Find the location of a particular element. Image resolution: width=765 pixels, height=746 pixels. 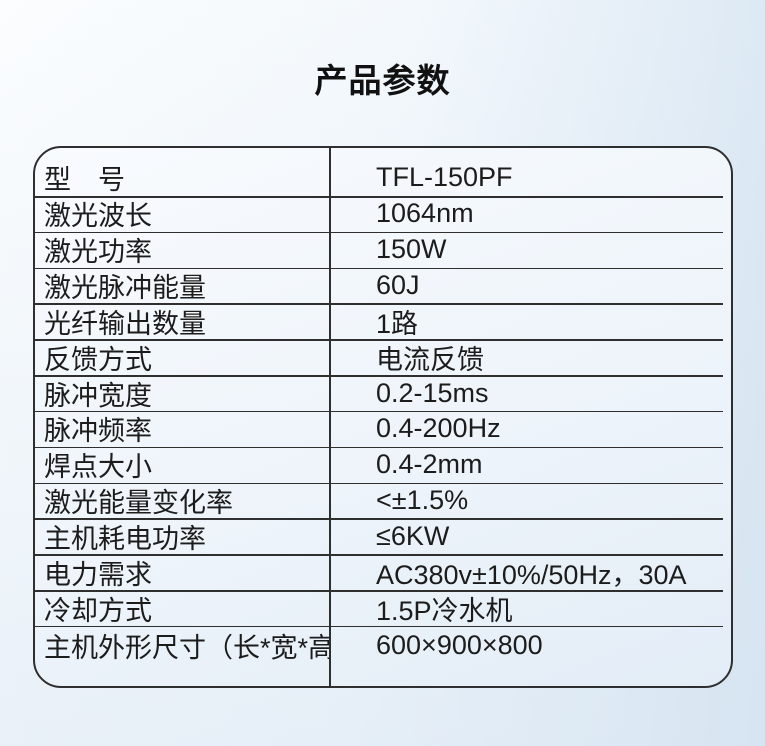

table-row: 焊点大小 0.4-2mm is located at coordinates (383, 464).